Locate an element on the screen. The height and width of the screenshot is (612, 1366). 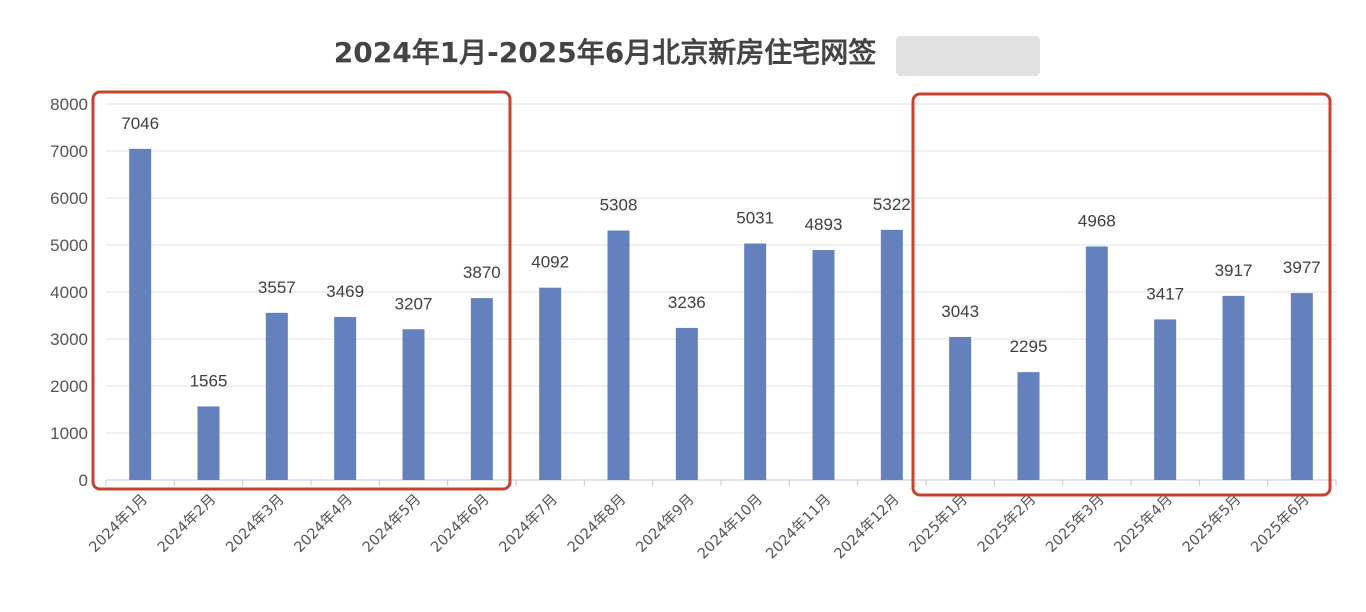
y-tick-label: 1000 is located at coordinates (69, 433).